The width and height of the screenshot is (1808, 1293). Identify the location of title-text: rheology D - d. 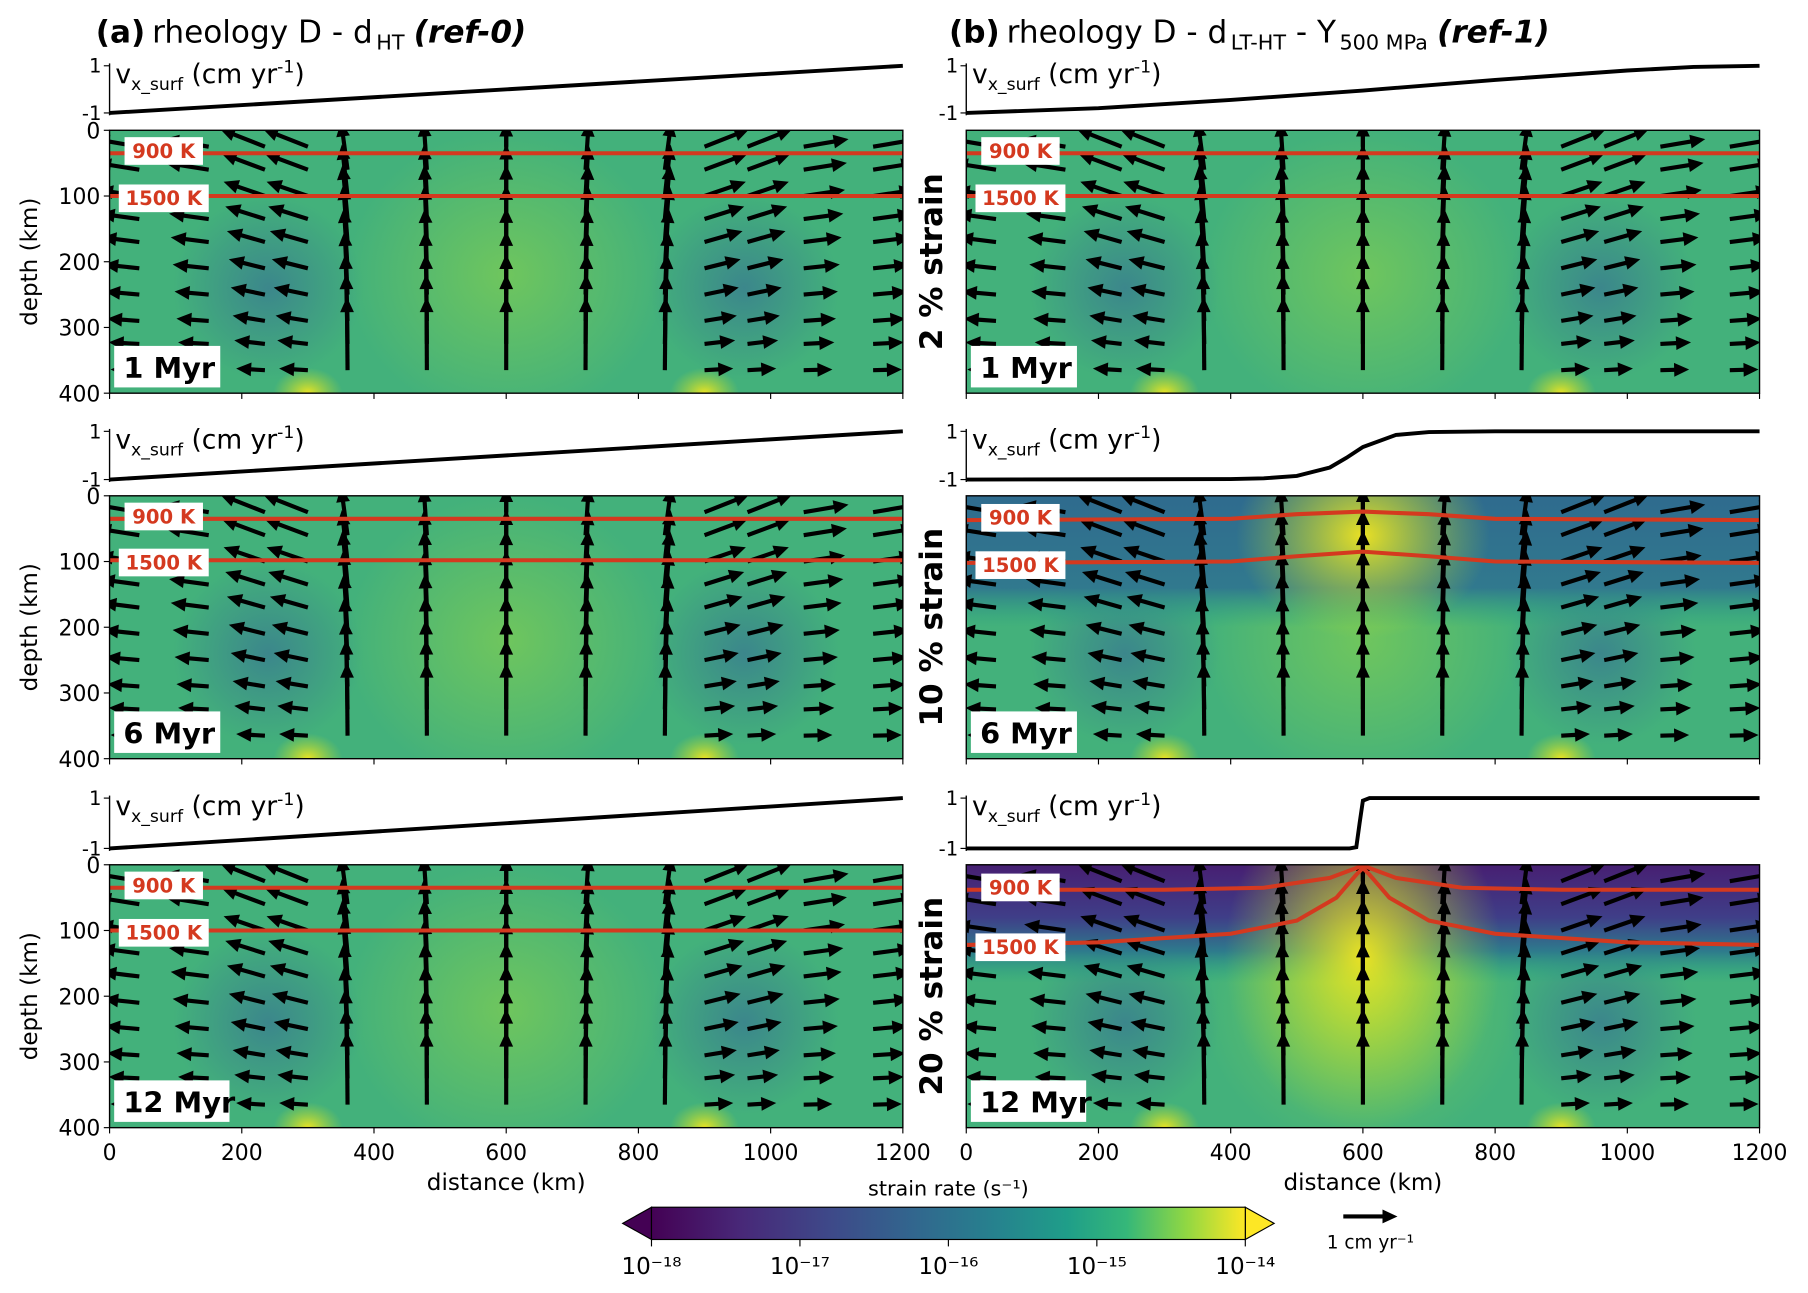
(262, 33).